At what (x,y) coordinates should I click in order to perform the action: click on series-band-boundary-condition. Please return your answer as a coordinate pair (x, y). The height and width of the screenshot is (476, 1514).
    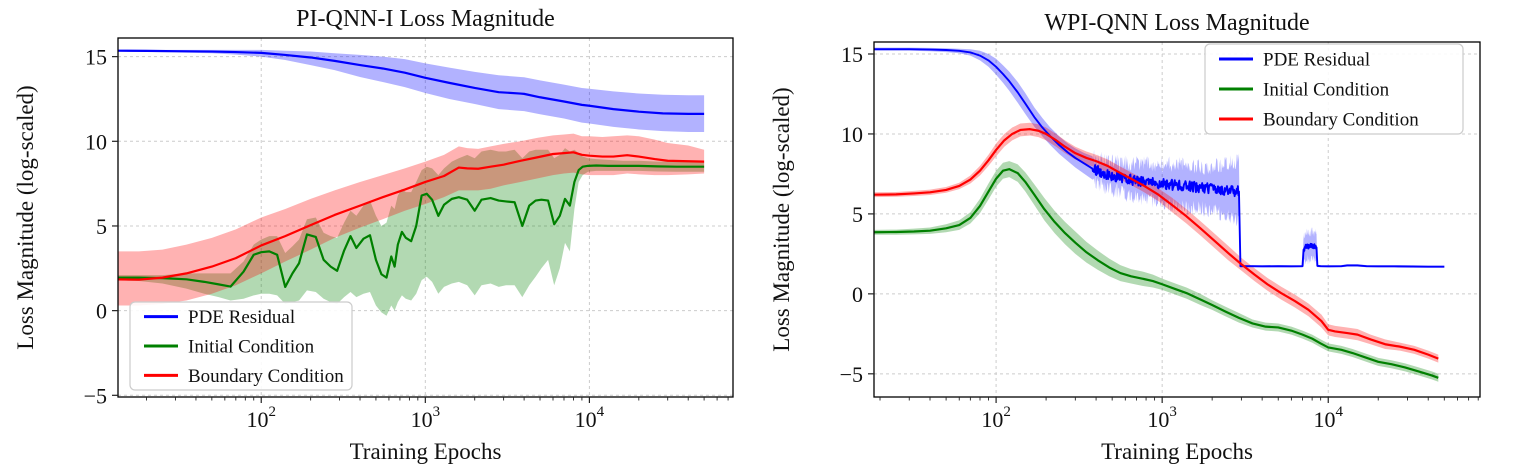
    Looking at the image, I should click on (411, 219).